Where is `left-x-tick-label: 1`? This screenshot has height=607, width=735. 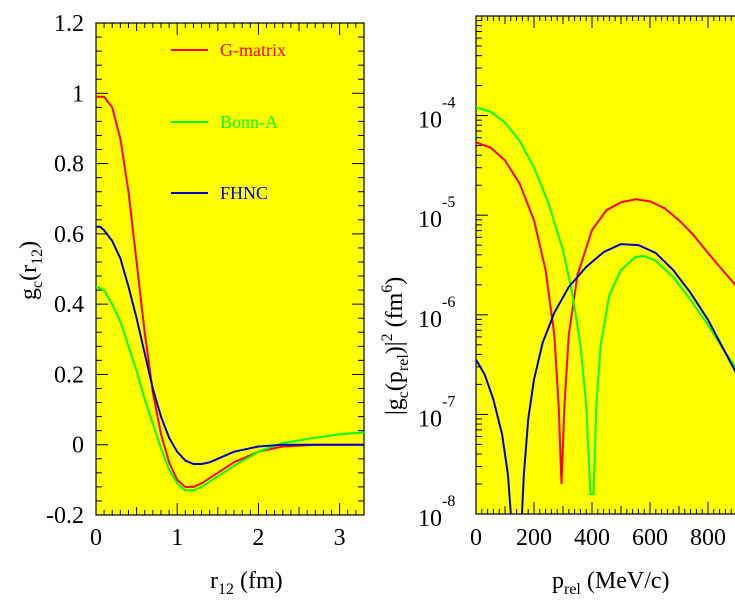 left-x-tick-label: 1 is located at coordinates (177, 538).